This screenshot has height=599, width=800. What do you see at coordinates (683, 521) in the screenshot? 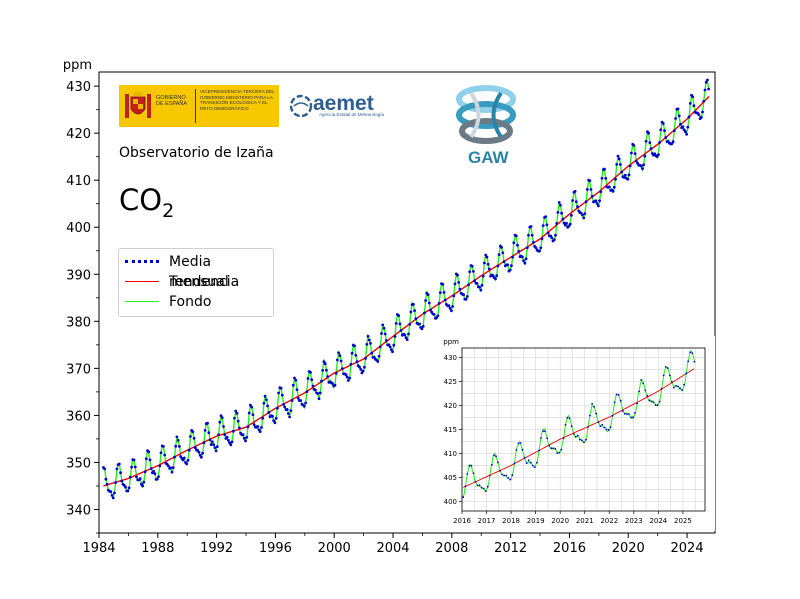
I see `inset-x-tick-label: 2025` at bounding box center [683, 521].